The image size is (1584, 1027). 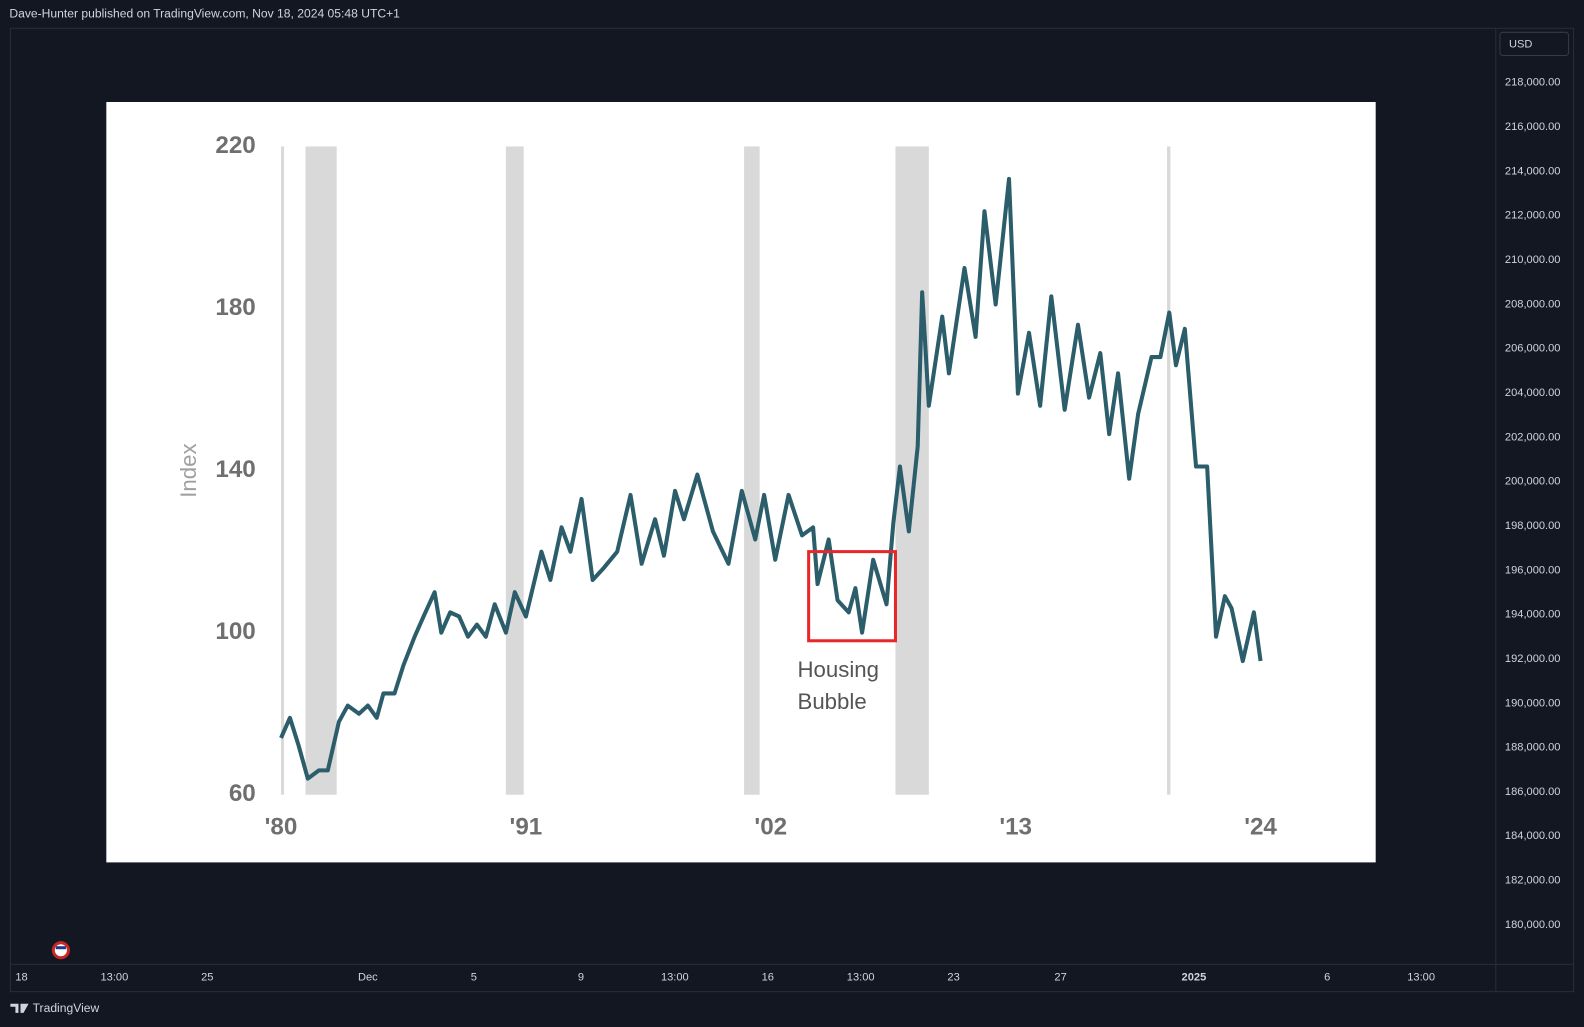 I want to click on price-tick-label: 198,000.00, so click(x=1533, y=526).